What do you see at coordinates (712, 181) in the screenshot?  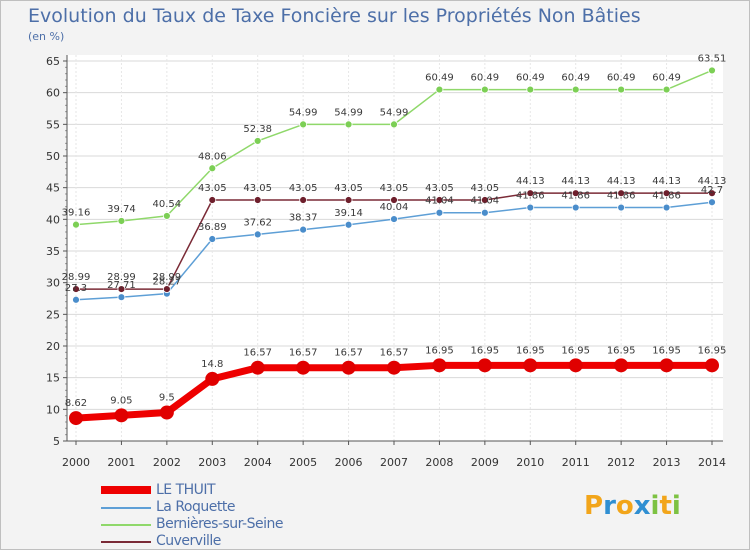 I see `data-label-cuverville-2014: 44.13` at bounding box center [712, 181].